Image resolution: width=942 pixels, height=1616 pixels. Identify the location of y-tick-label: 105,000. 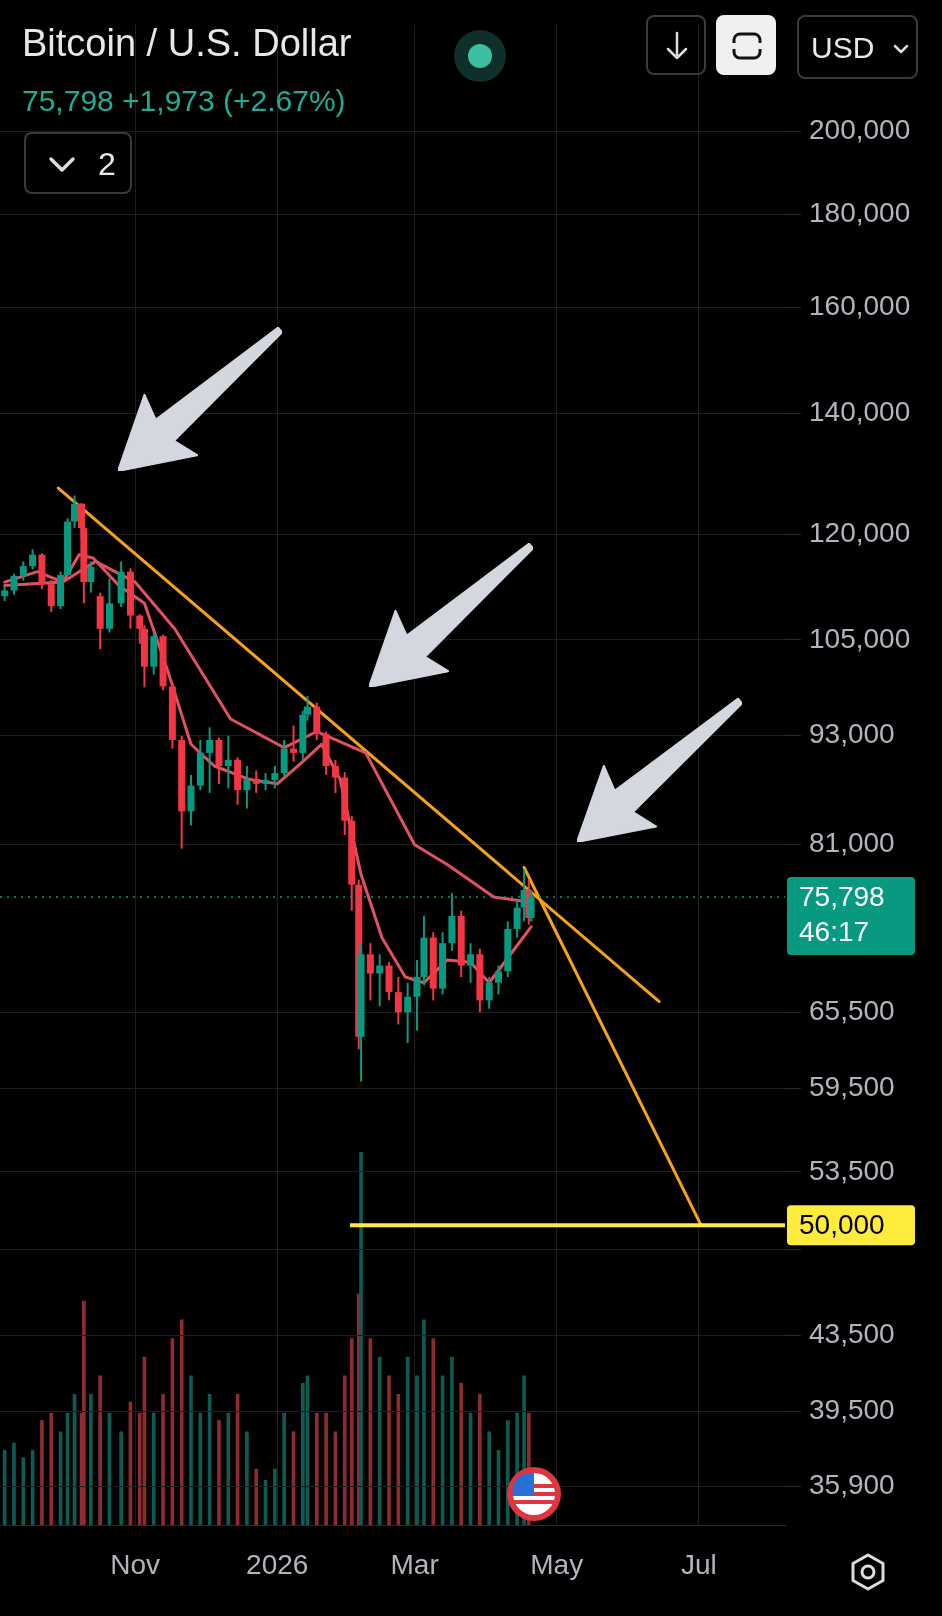
(860, 638).